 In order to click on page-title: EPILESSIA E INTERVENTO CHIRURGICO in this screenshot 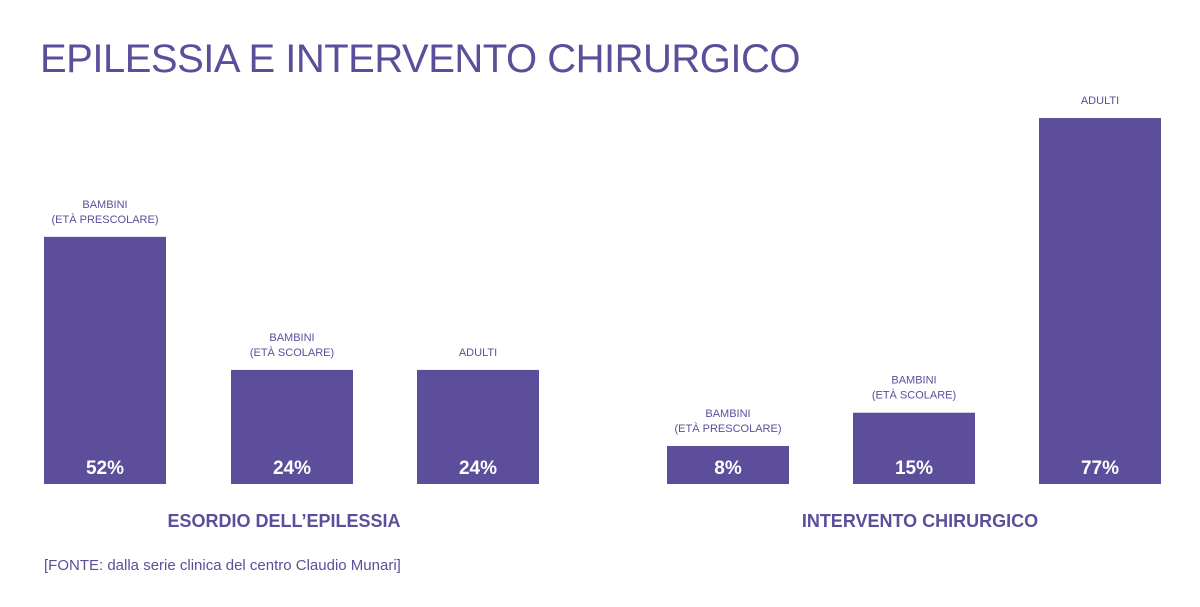, I will do `click(420, 59)`.